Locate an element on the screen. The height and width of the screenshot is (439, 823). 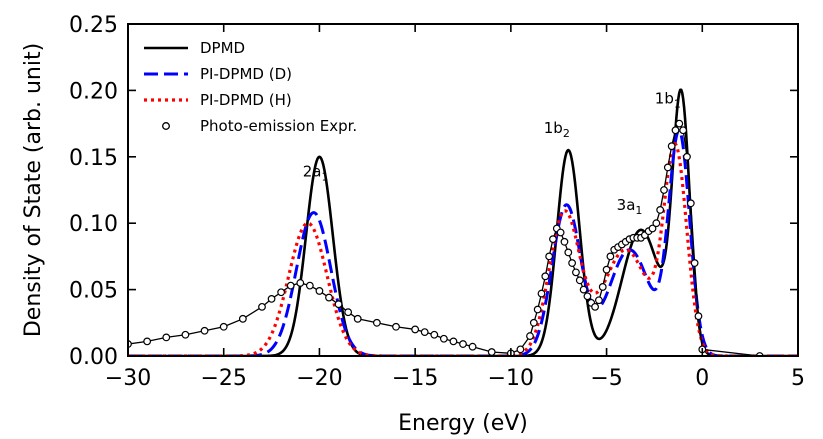
legend-label: DPMD is located at coordinates (222, 48).